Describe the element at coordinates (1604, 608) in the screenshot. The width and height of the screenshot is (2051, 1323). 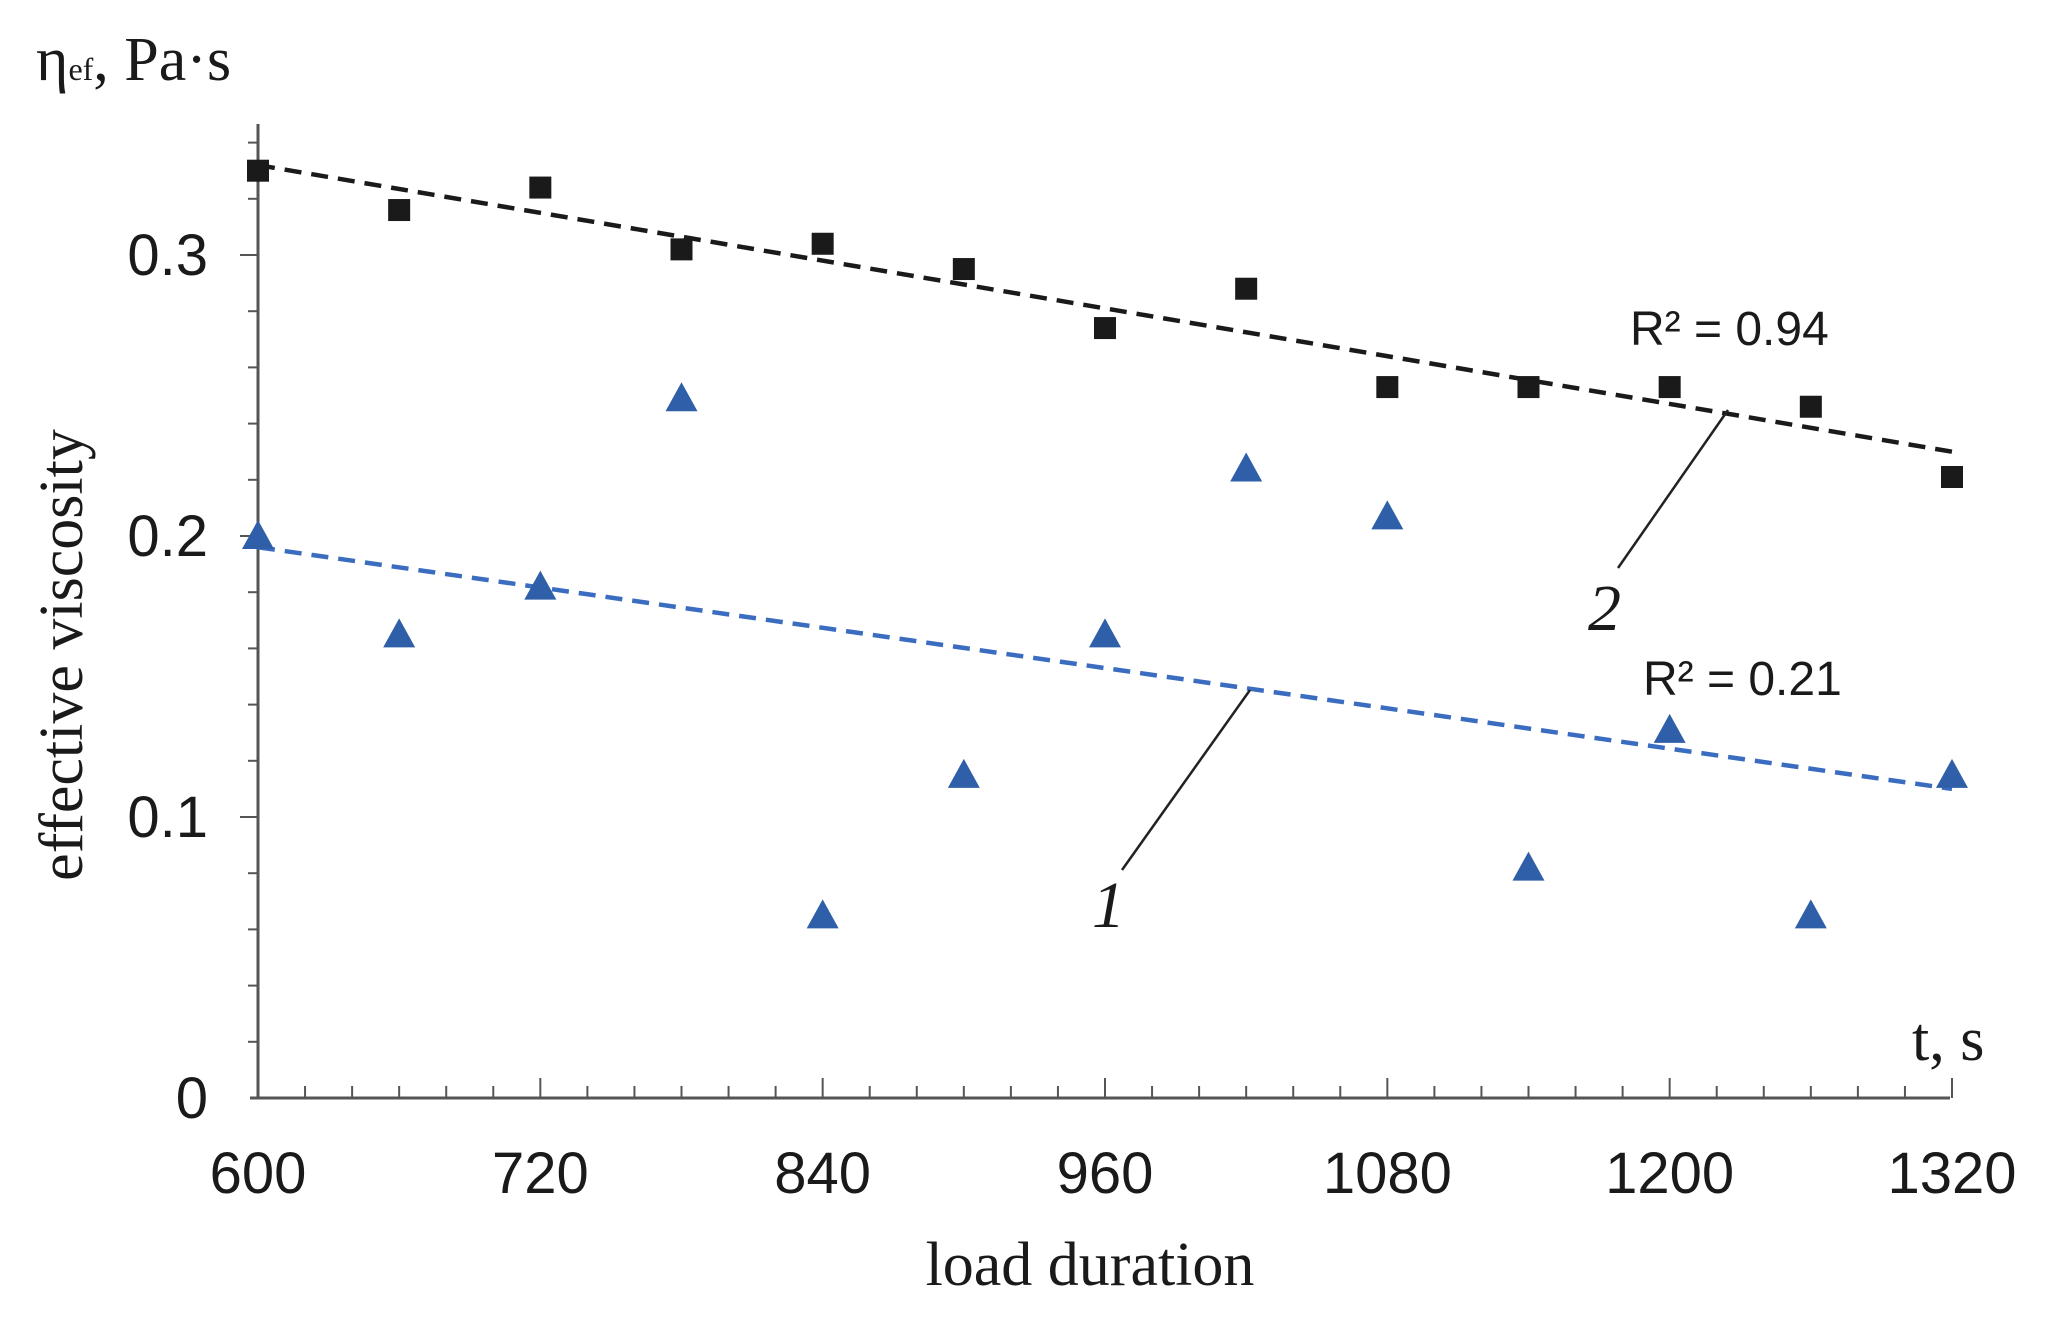
I see `curve-label-2: 2` at that location.